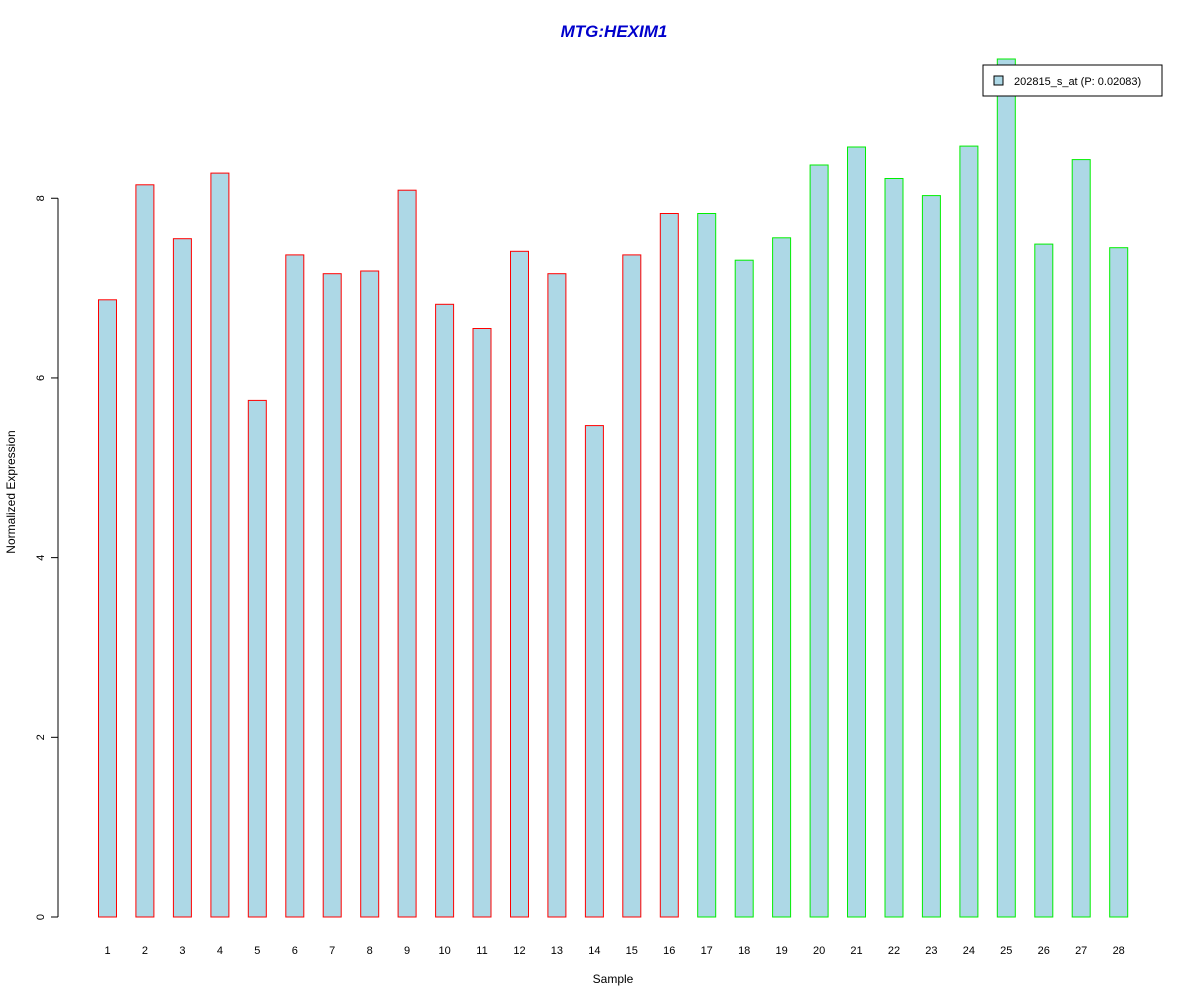 This screenshot has width=1200, height=1000. Describe the element at coordinates (182, 951) in the screenshot. I see `x-tick-label: 3` at that location.